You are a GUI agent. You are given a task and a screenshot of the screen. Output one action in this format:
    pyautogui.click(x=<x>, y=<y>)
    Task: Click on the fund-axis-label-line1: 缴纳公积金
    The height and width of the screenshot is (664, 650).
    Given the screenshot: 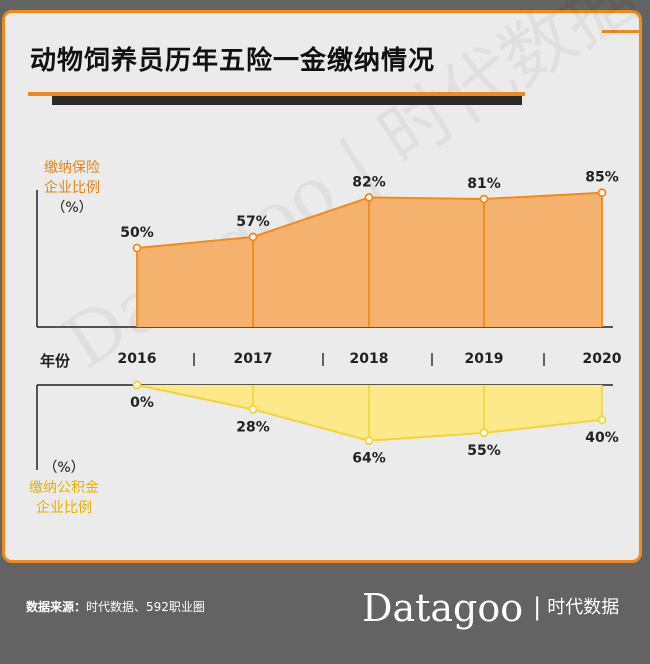 What is the action you would take?
    pyautogui.click(x=64, y=488)
    